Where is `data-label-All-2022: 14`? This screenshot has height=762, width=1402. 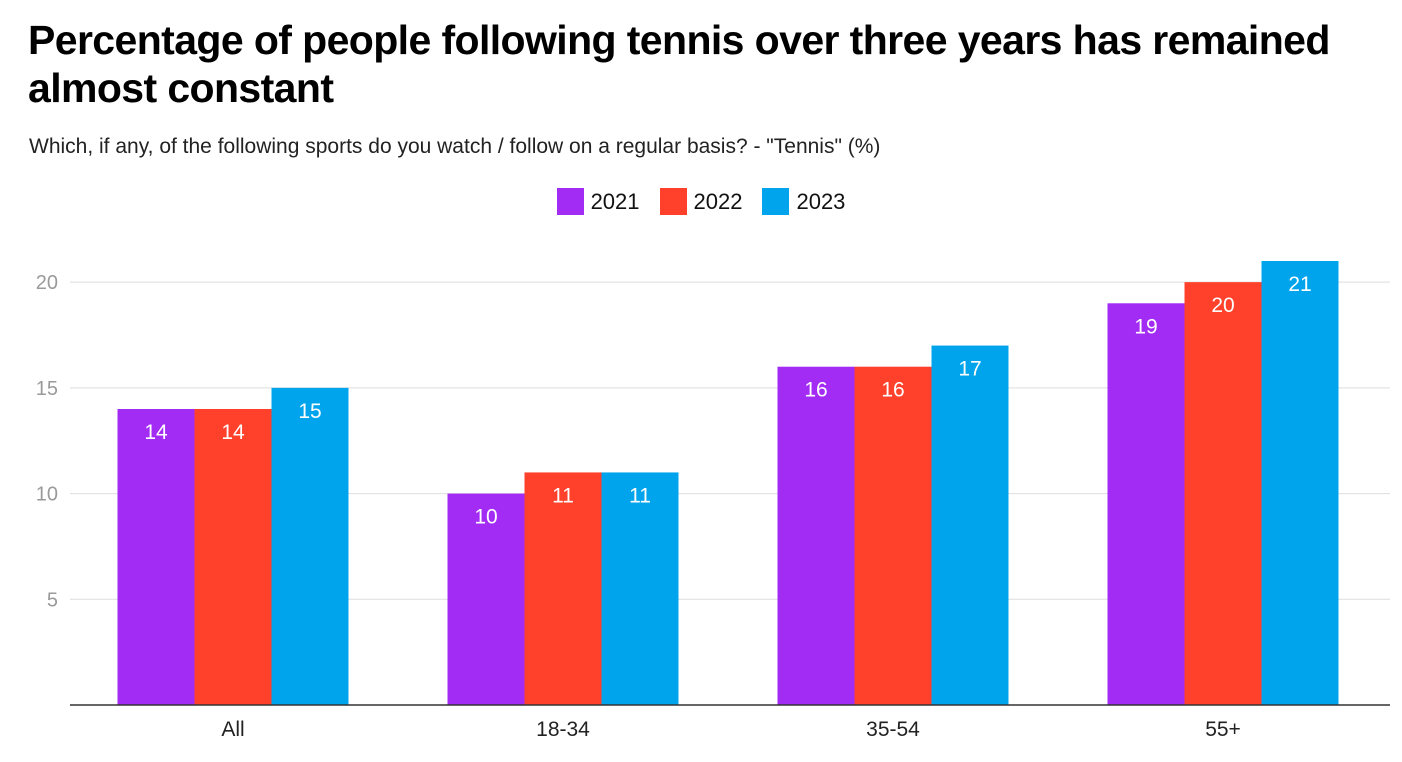
data-label-All-2022: 14 is located at coordinates (233, 432).